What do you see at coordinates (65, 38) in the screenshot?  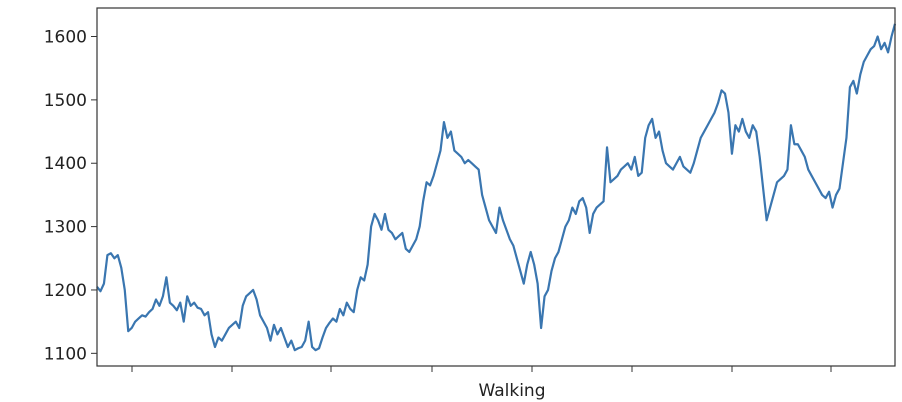 I see `y-tick-label: 1600` at bounding box center [65, 38].